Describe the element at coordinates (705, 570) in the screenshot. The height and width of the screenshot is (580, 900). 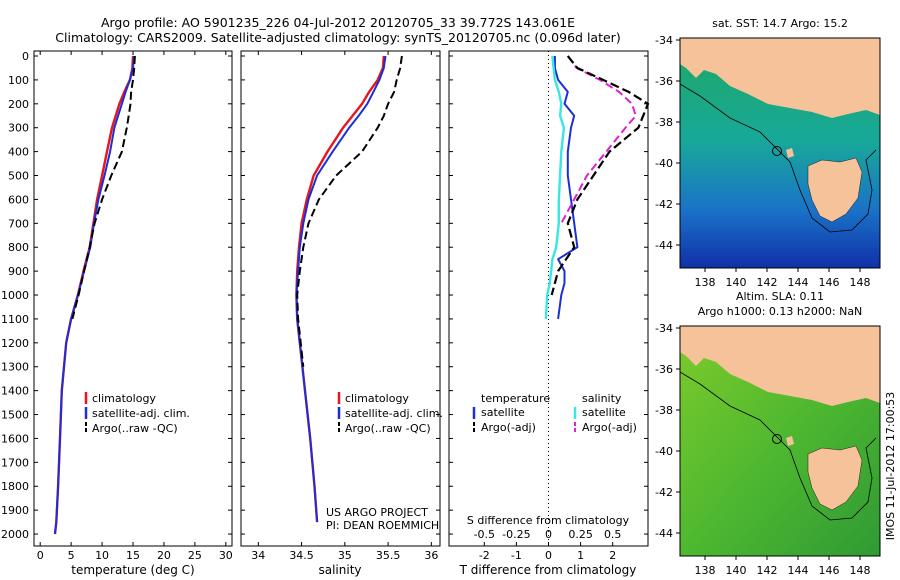
I see `lon-tick-label: 138` at that location.